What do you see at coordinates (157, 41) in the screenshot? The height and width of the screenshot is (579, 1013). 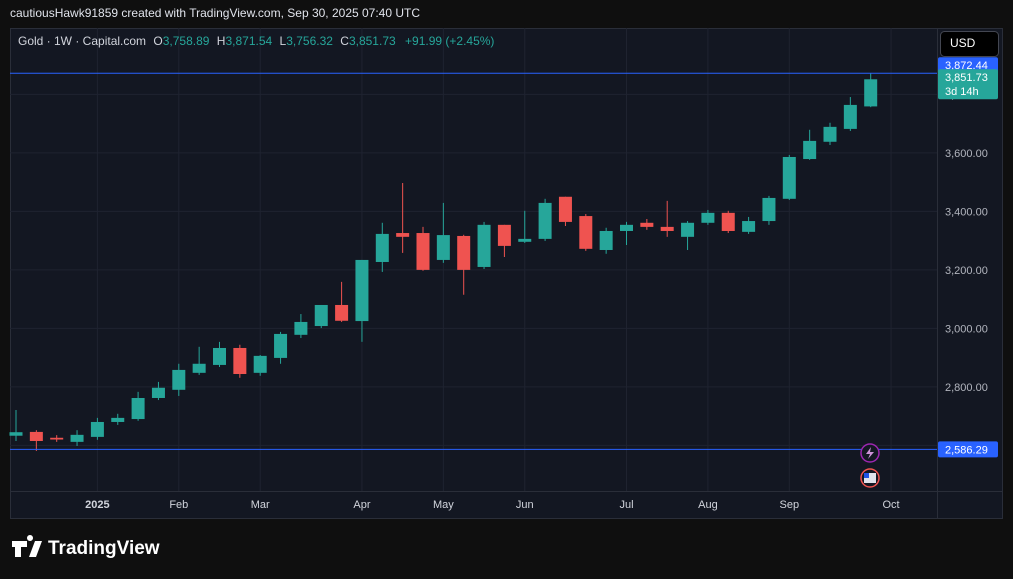 I see `legend-key: O` at bounding box center [157, 41].